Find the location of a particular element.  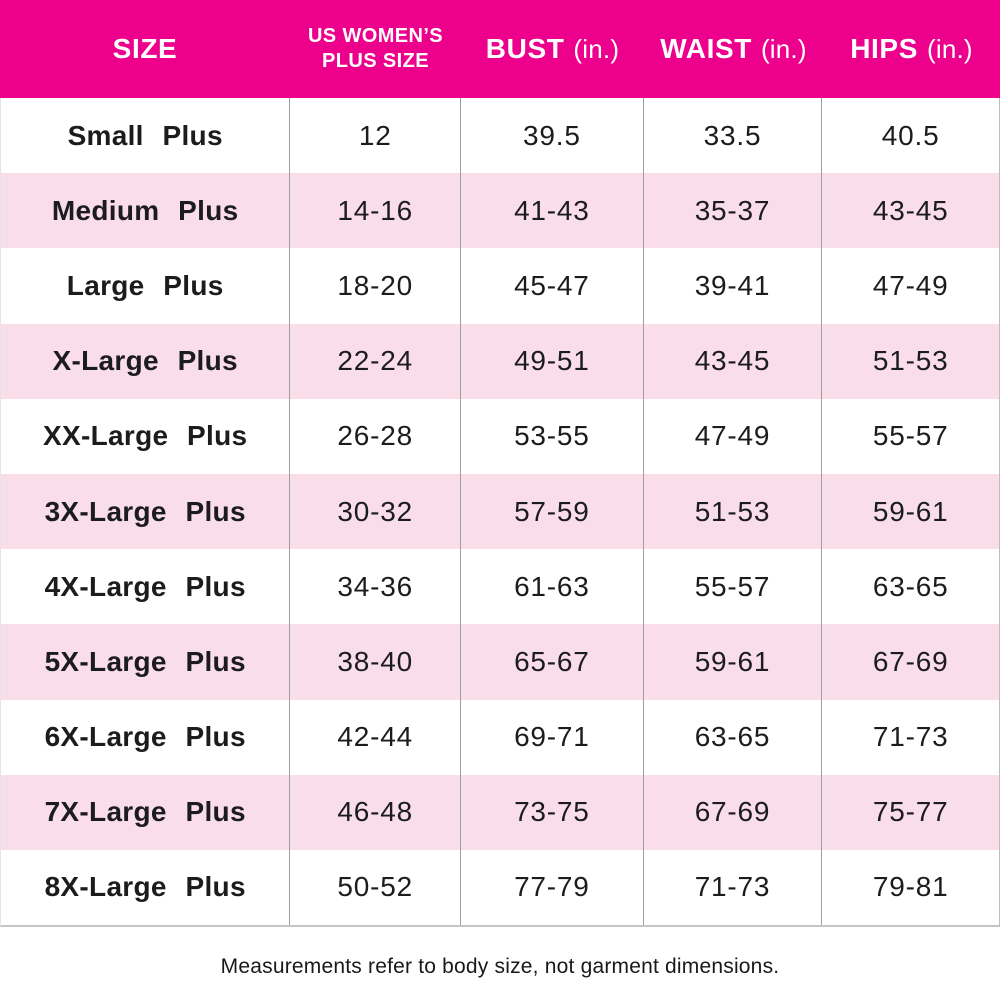

table-row: Medium Plus 14-16 41-43 35-37 43-45 is located at coordinates (500, 211).